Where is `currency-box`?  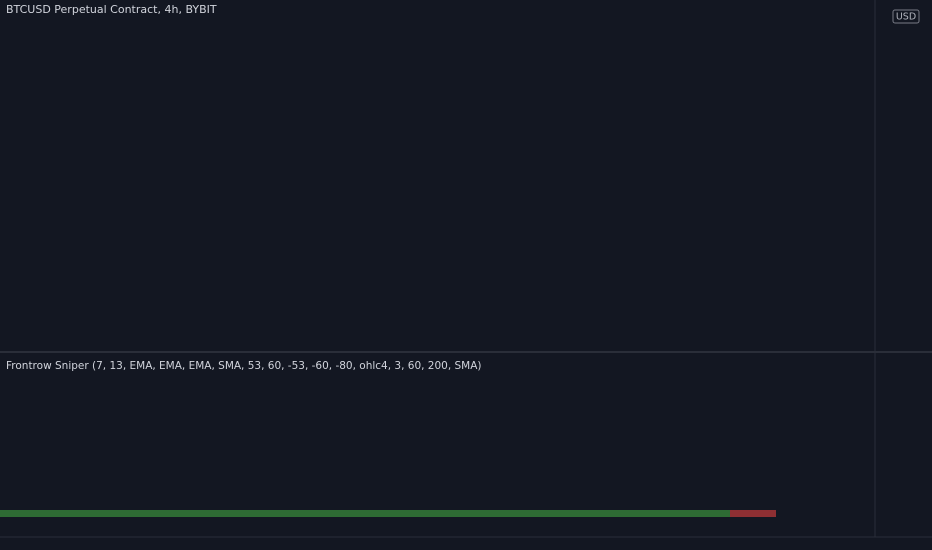
currency-box is located at coordinates (906, 16).